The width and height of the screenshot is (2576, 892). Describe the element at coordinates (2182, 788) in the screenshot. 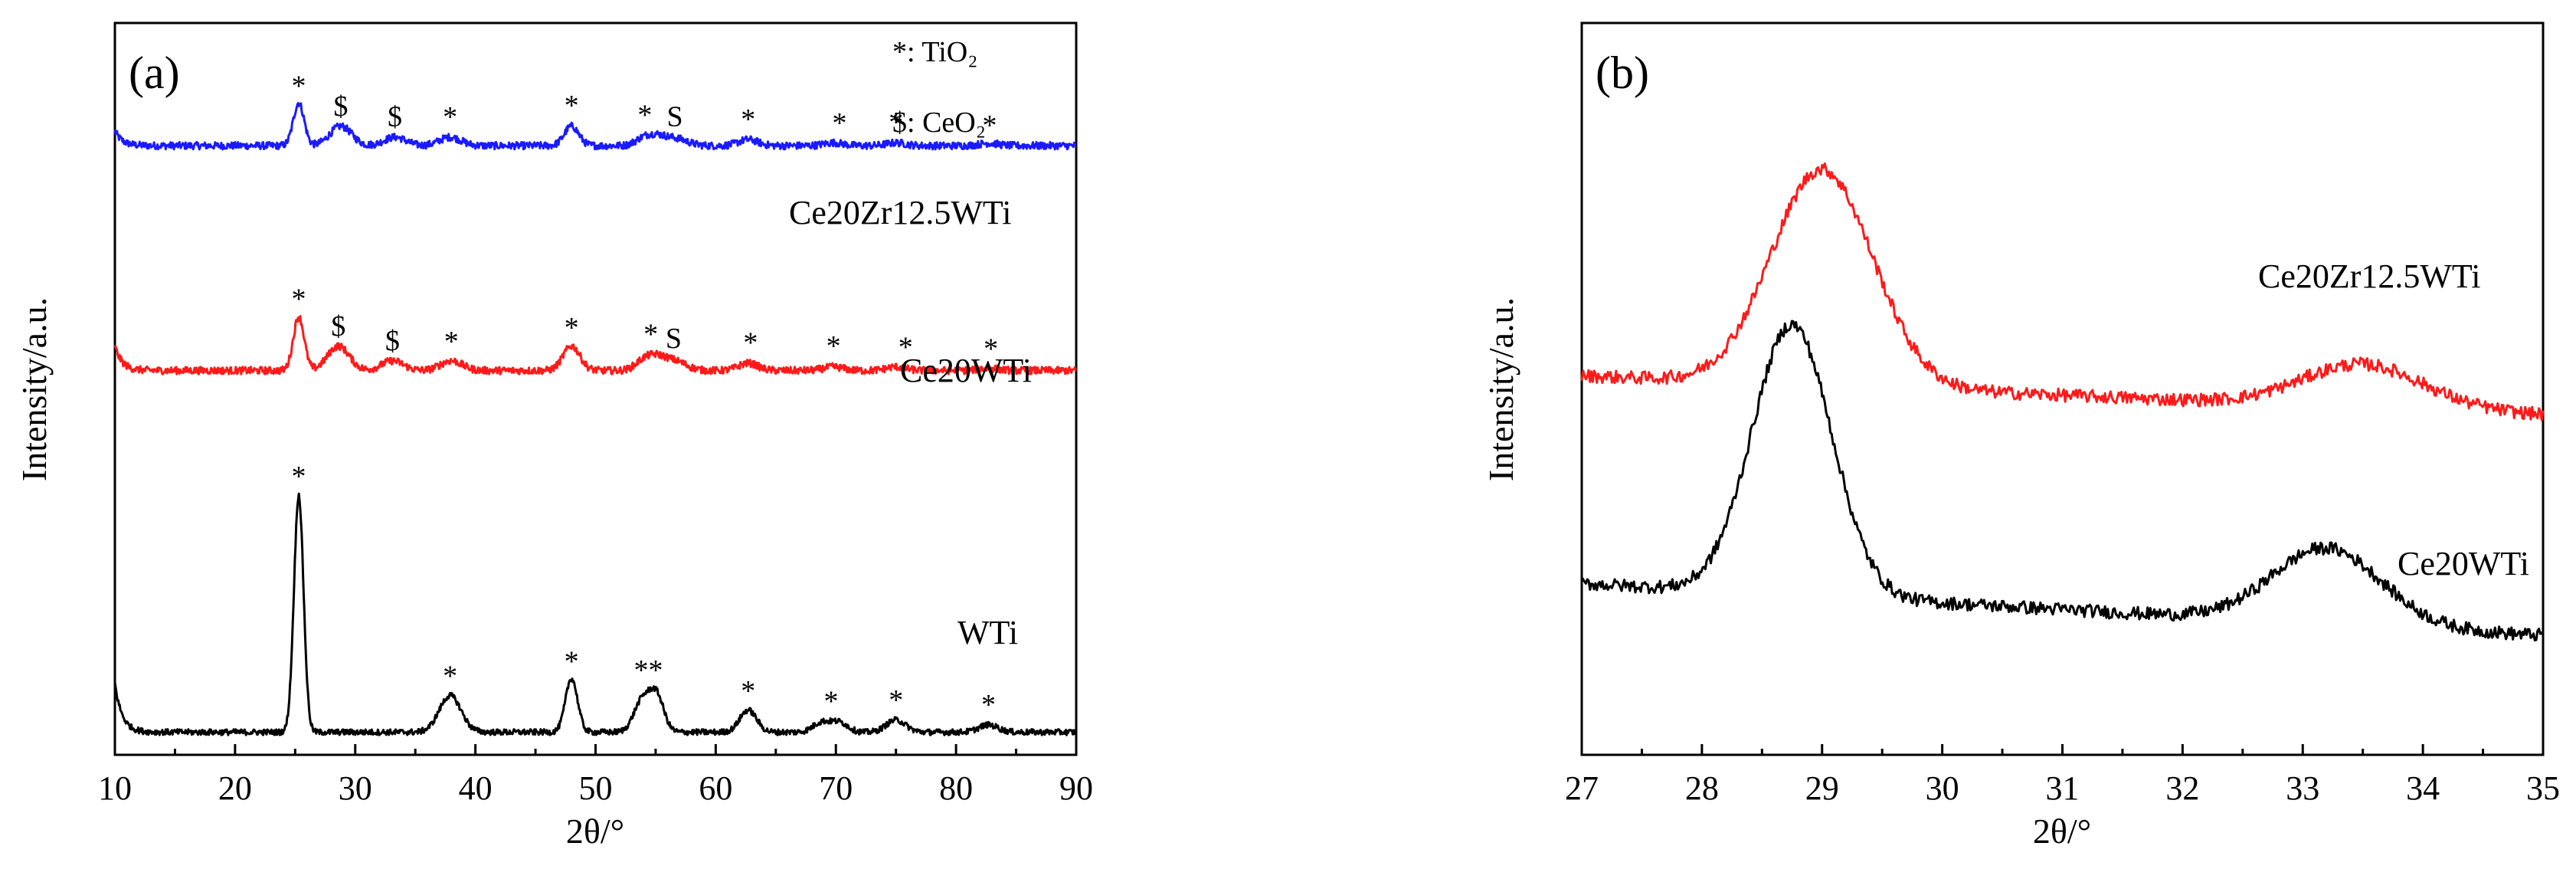

I see `panel-b-x-tick-label-32: 32` at that location.